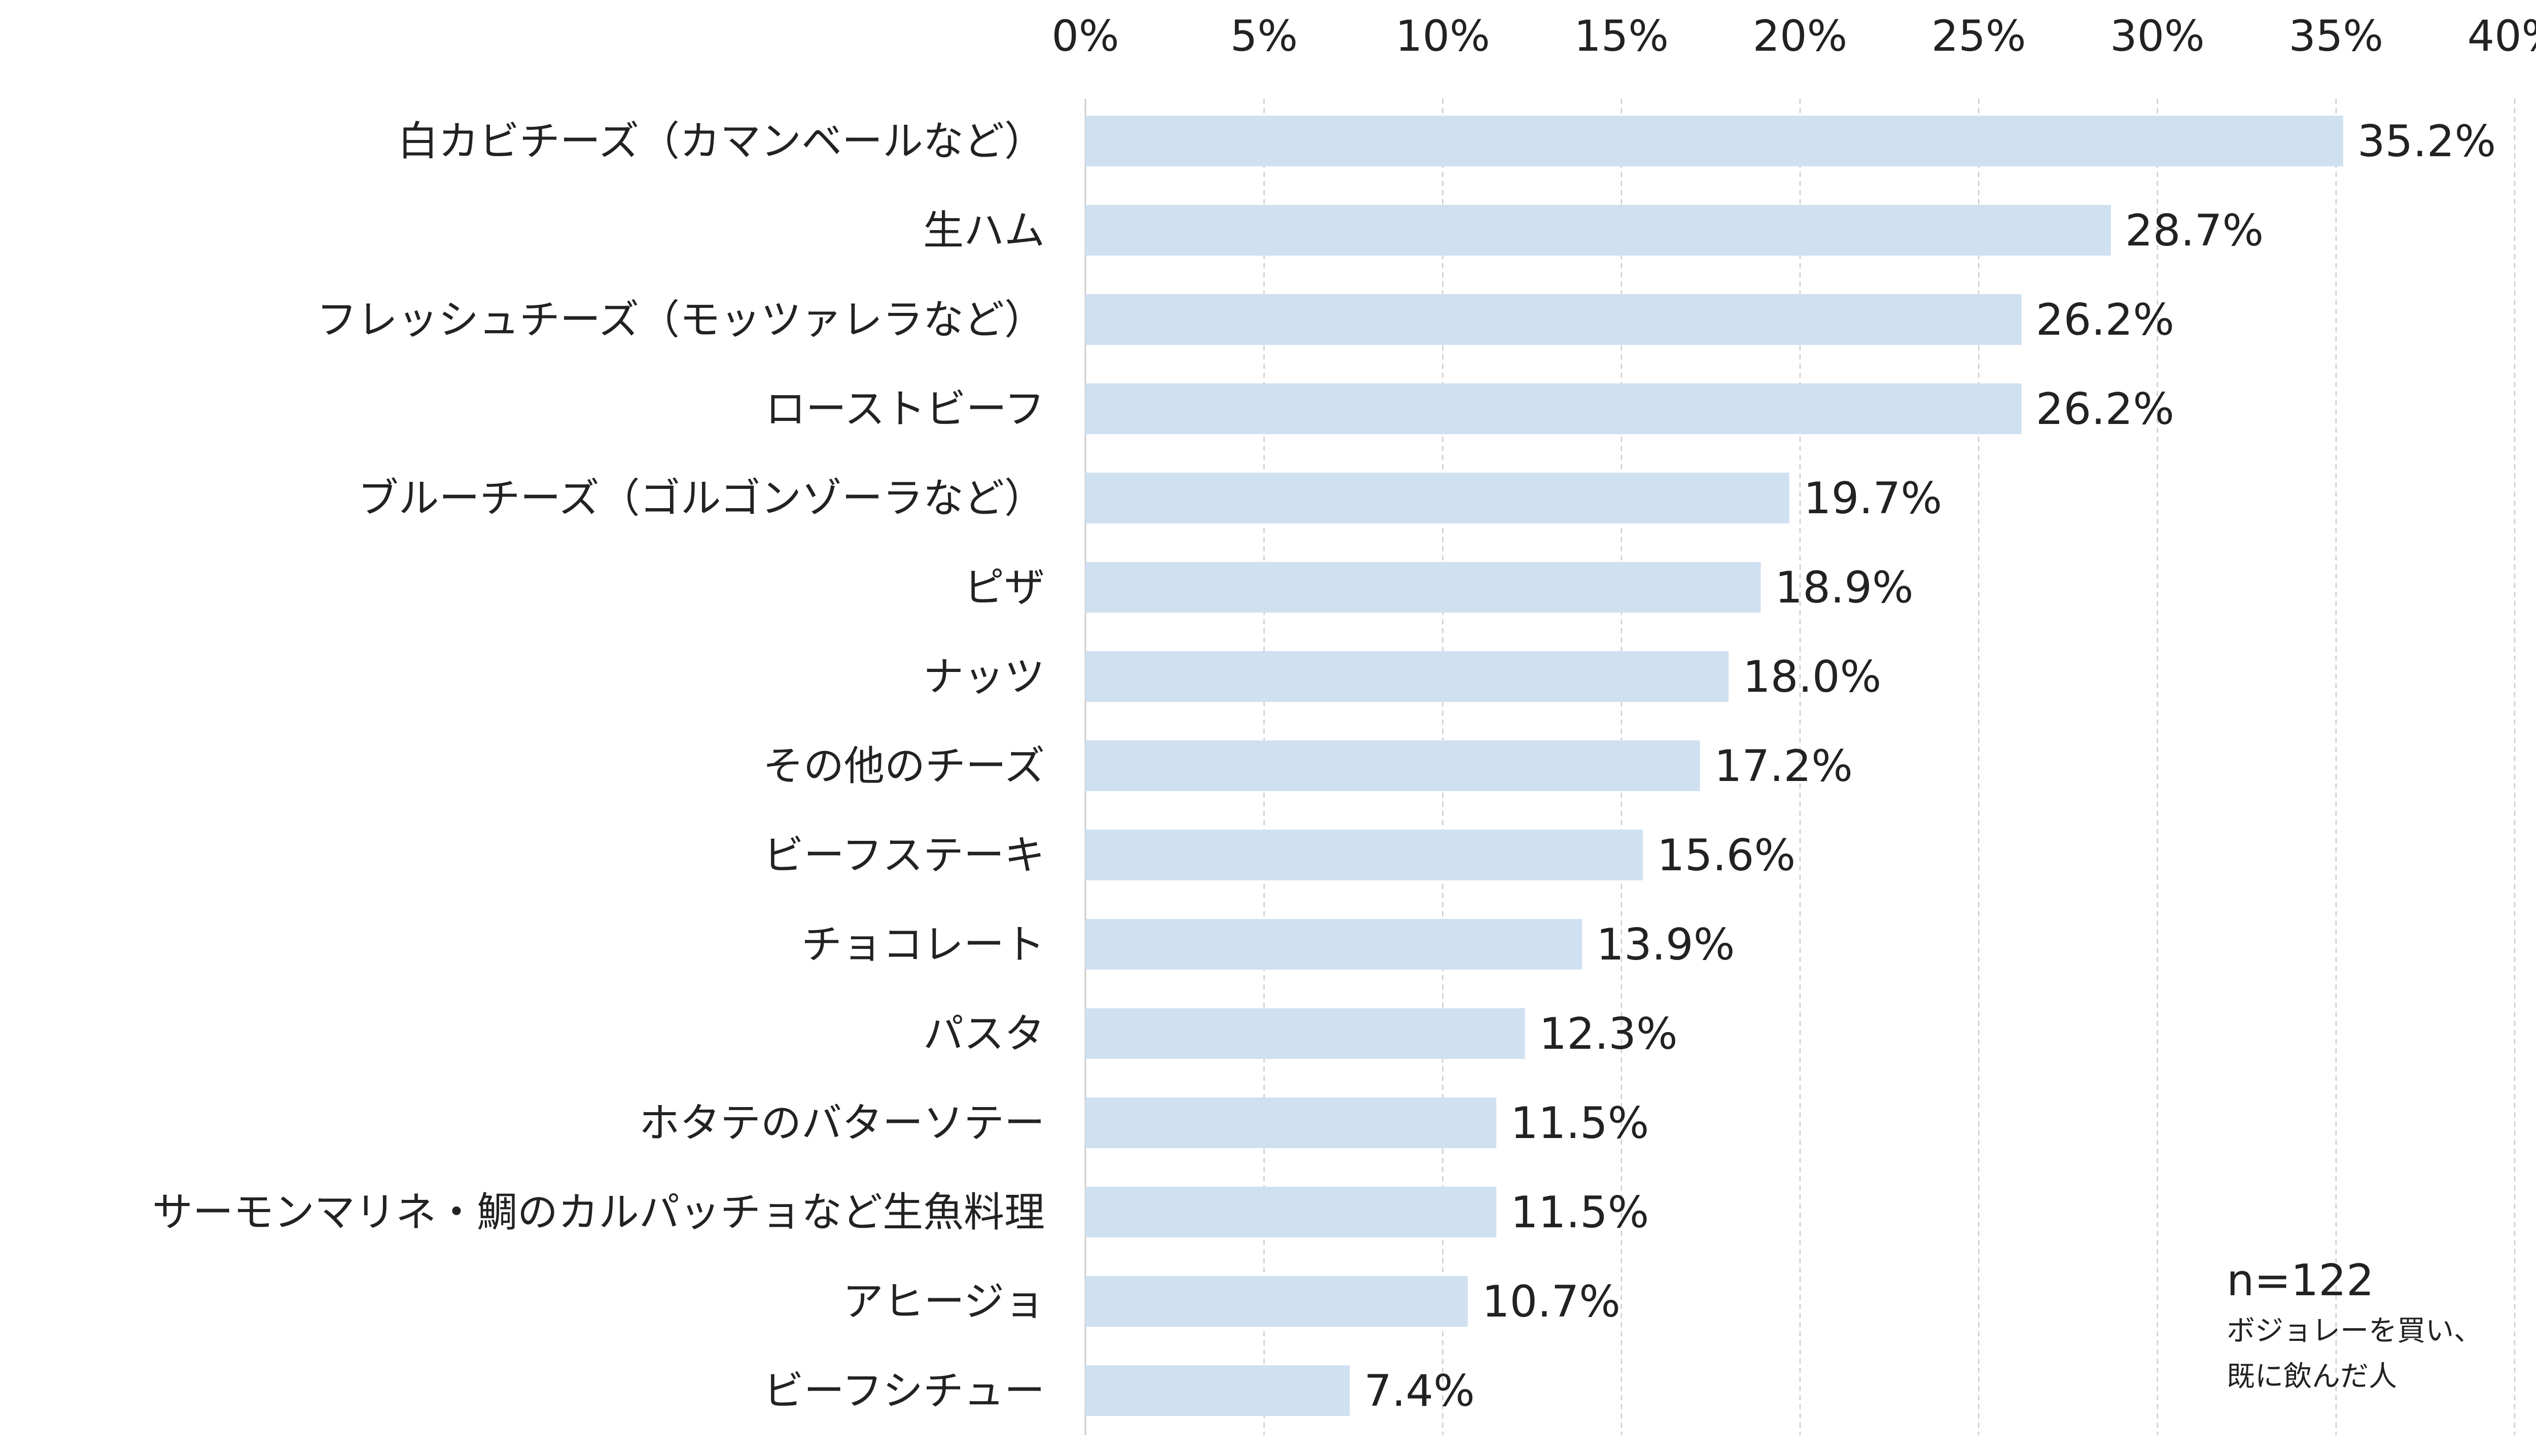  What do you see at coordinates (1726, 855) in the screenshot?
I see `data-label: 15.6%` at bounding box center [1726, 855].